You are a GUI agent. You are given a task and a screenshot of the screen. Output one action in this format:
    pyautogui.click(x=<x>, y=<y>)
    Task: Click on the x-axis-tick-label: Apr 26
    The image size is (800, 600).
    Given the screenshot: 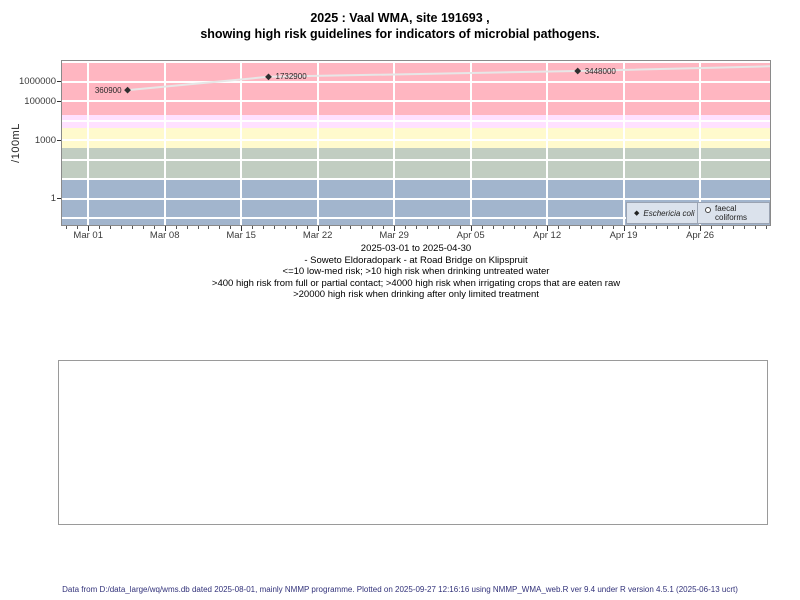 What is the action you would take?
    pyautogui.click(x=700, y=235)
    